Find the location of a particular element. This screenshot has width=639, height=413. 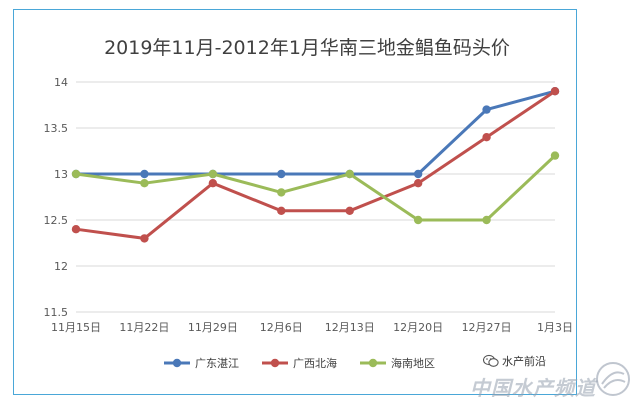

y-axis-tick-labels: 11.5 12 12.5 13 13.5 14 is located at coordinates (56, 197).